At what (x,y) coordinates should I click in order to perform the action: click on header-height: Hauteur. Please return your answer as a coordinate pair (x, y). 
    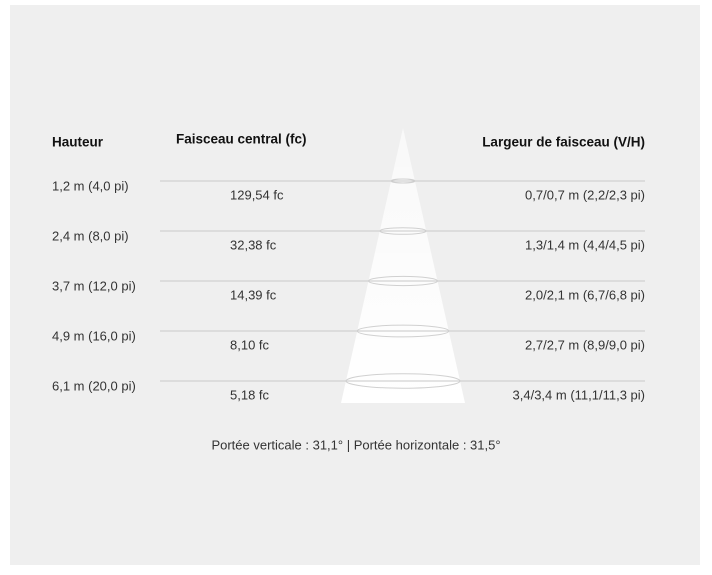
    Looking at the image, I should click on (78, 142).